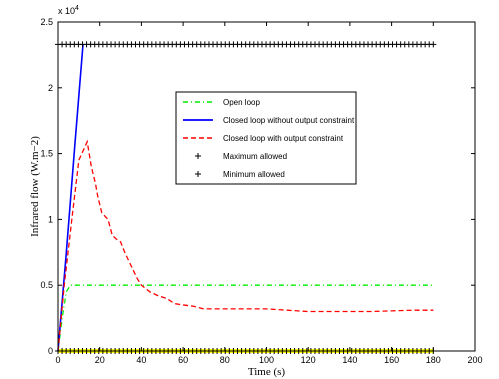 This screenshot has width=499, height=379. Describe the element at coordinates (77, 8) in the screenshot. I see `y-exponent-power: 4` at that location.